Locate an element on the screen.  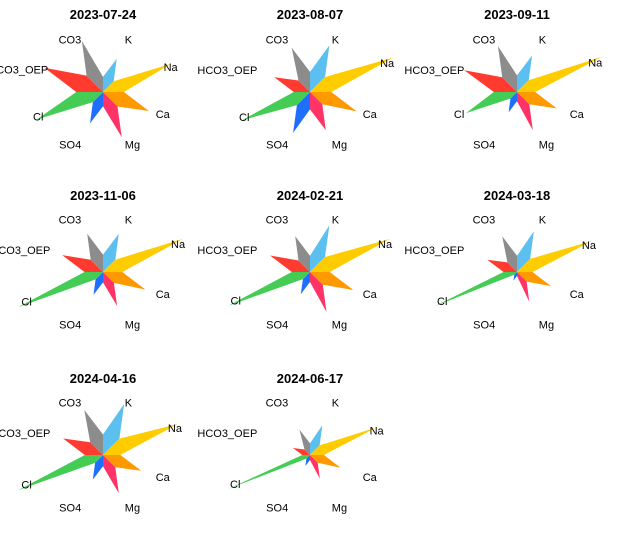
star-panel-2023-08-07: 2023-08-07 K Na Ca Mg SO4 Cl HCO3_OEP CO3 is located at coordinates (296, 79).